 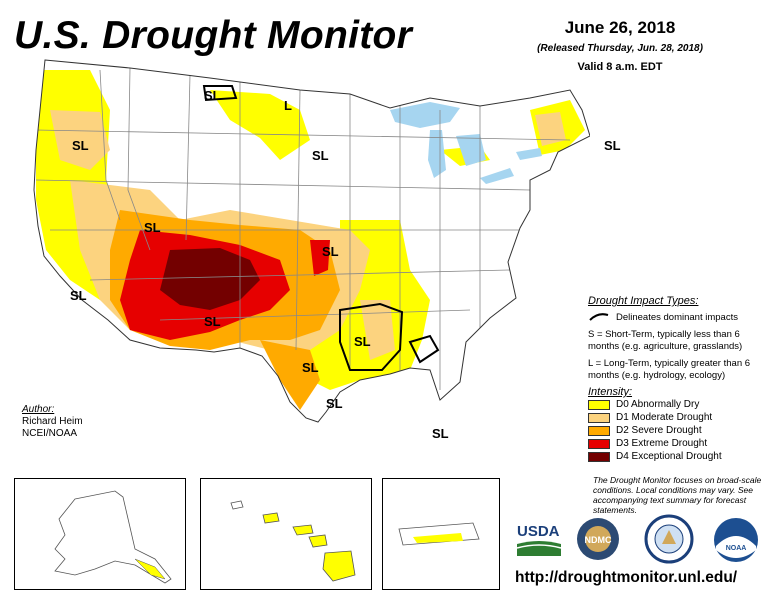 What do you see at coordinates (212, 95) in the screenshot?
I see `impact-label-montana: SL` at bounding box center [212, 95].